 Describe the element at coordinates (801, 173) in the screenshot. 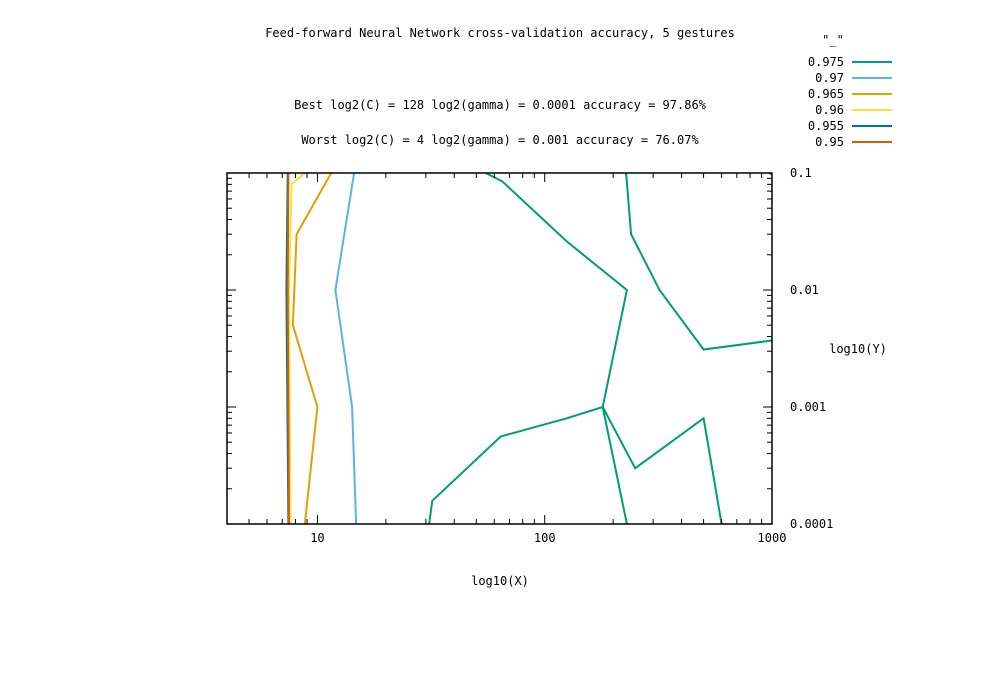

I see `y-tick-label: 0.1` at that location.